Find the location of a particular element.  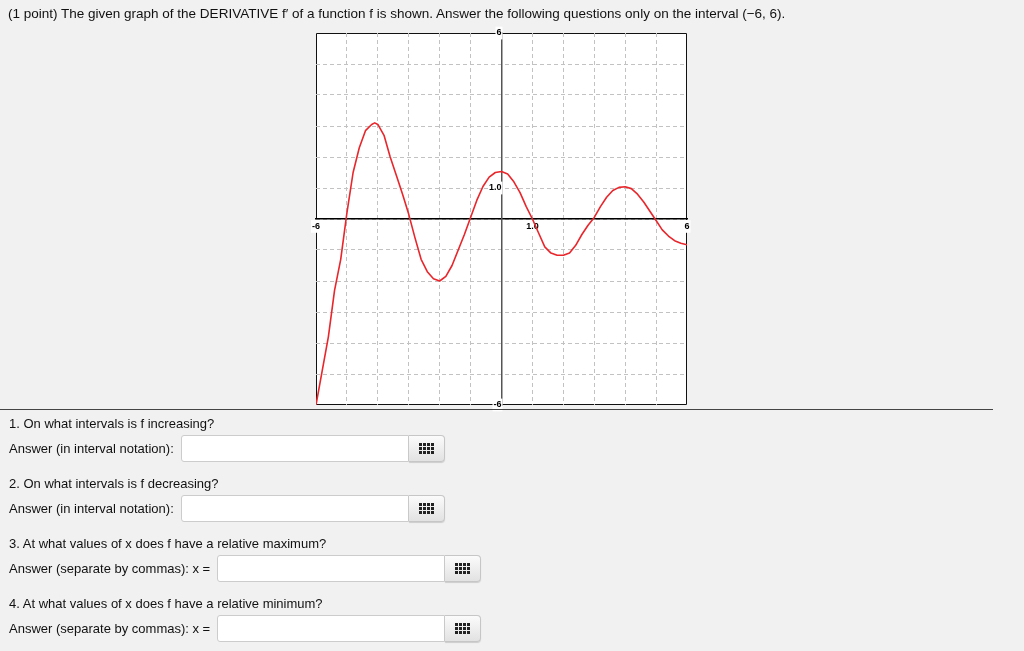

chart-title: (1 point) The given graph of the DERIVATIVE f′ of a function f is shown. Answer the following questions only on the interval (−6, 6). is located at coordinates (397, 13).